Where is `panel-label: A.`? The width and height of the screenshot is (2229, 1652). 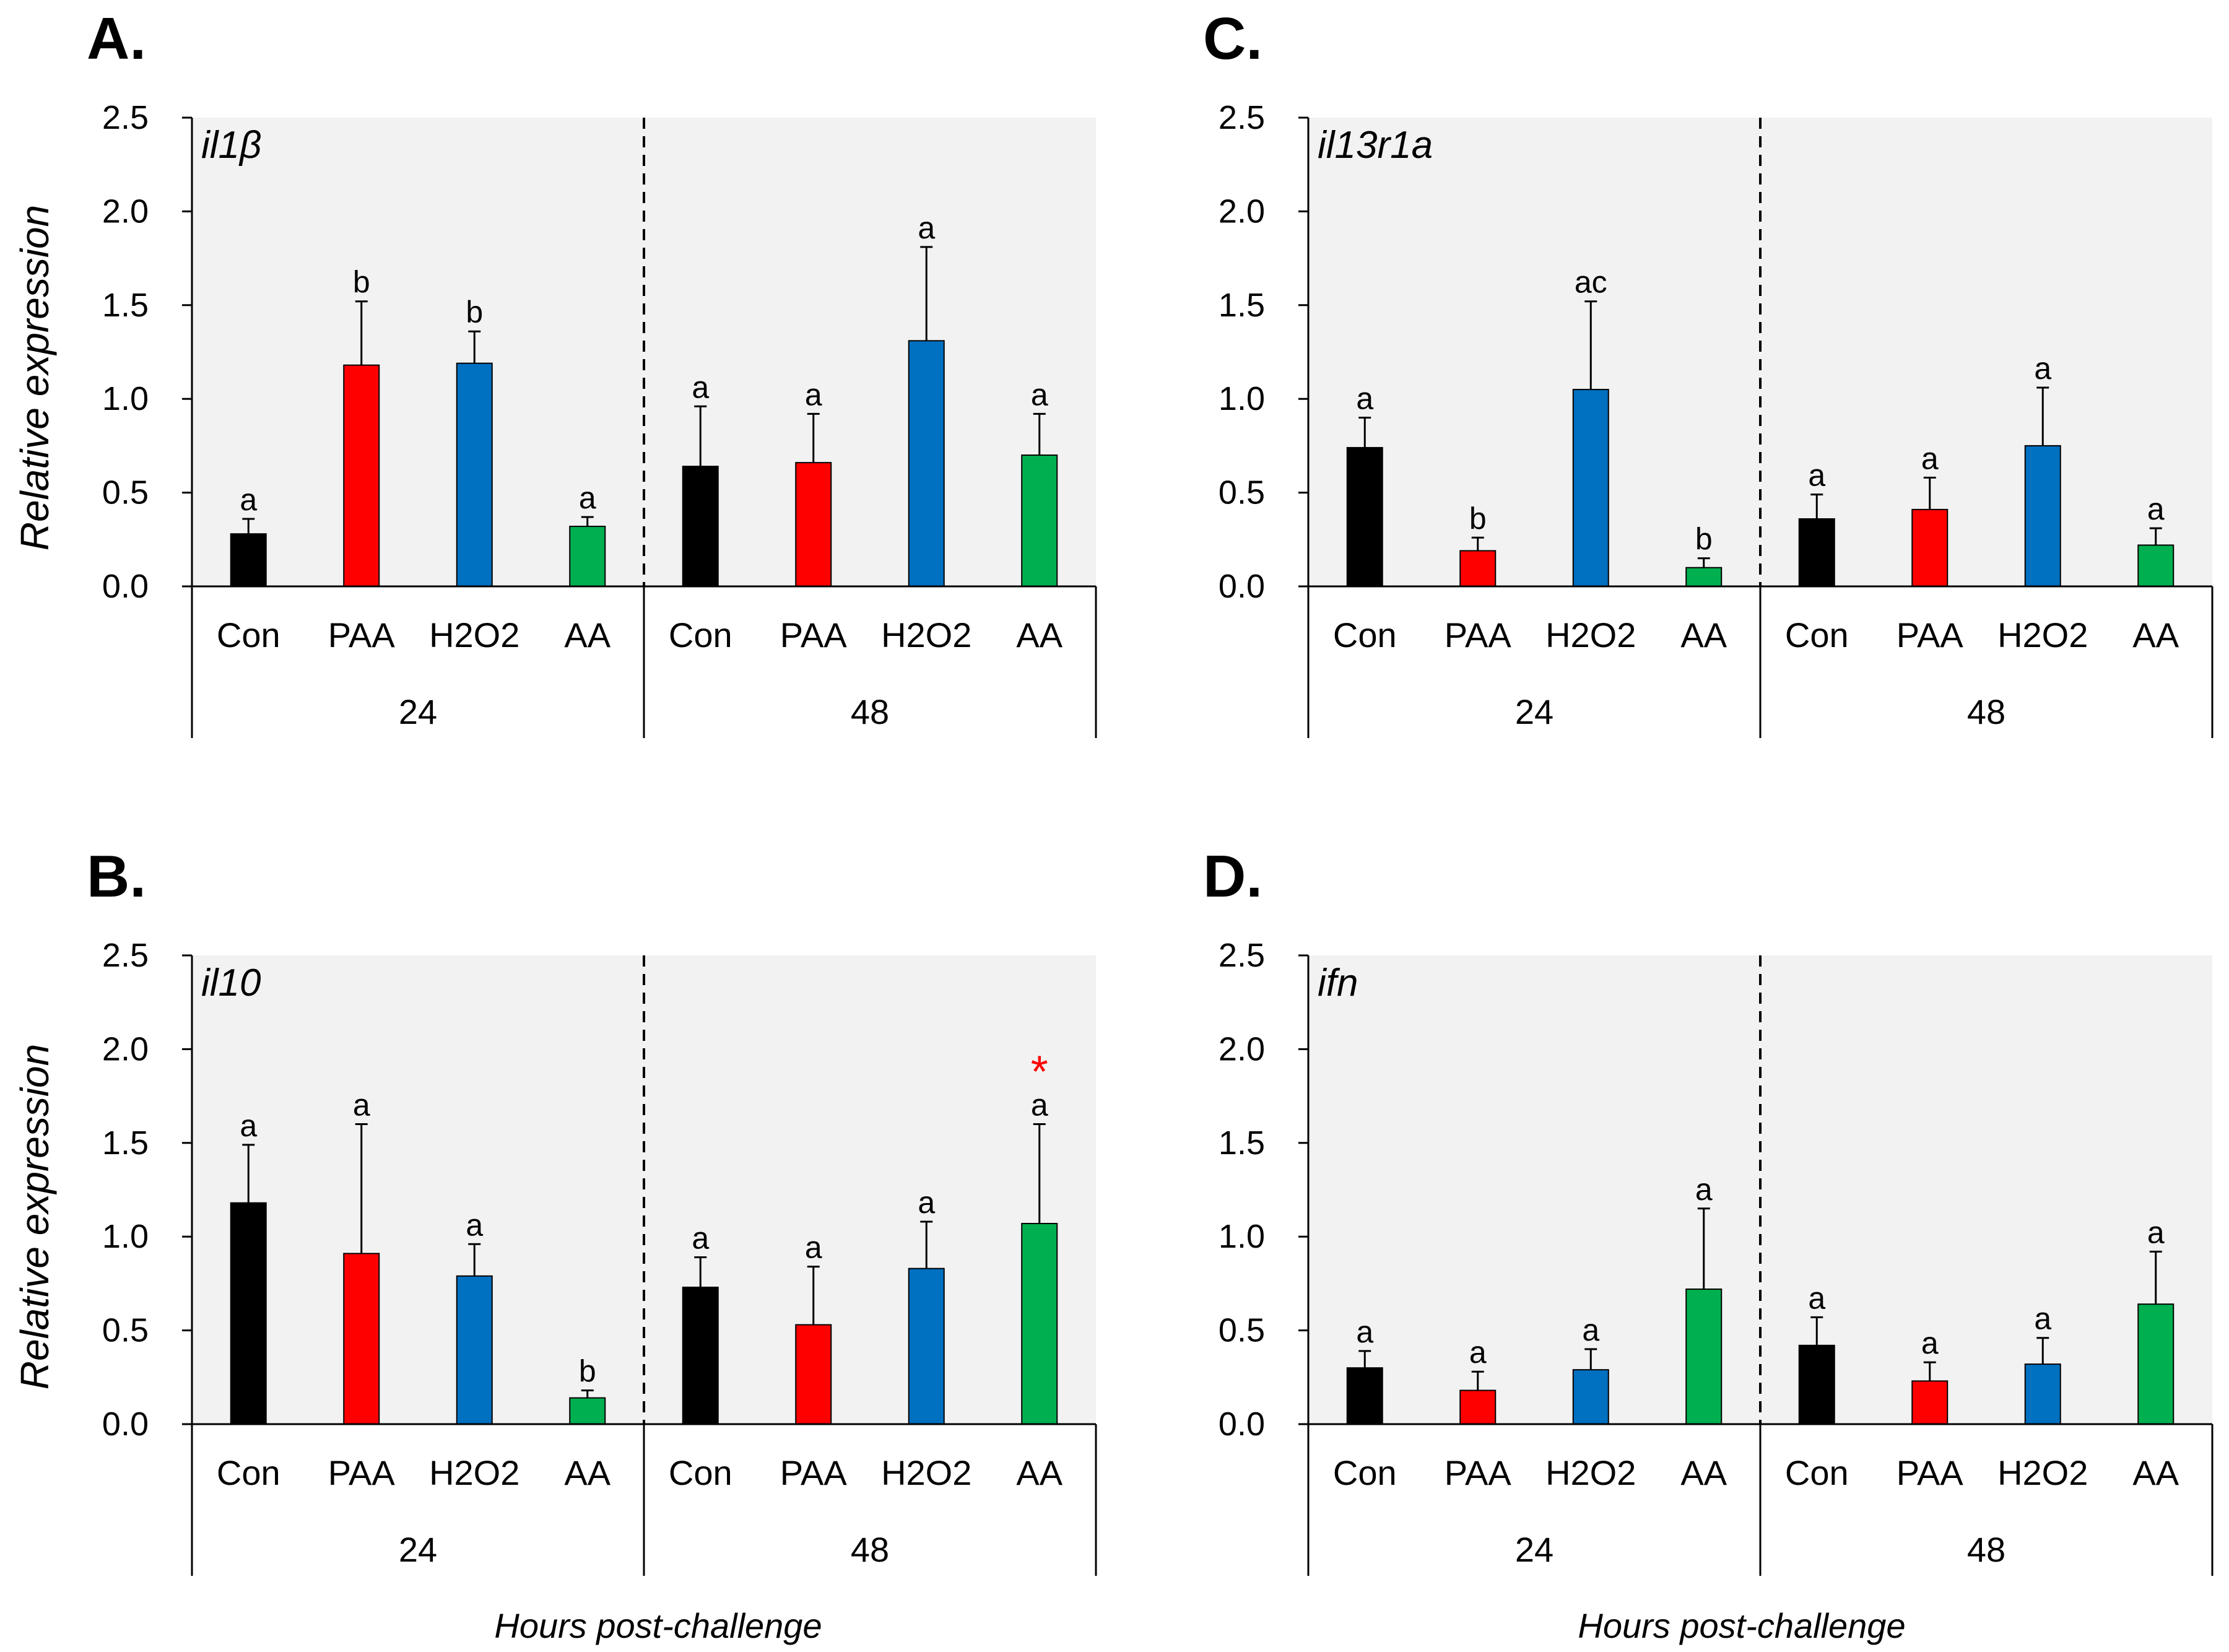 panel-label: A. is located at coordinates (116, 39).